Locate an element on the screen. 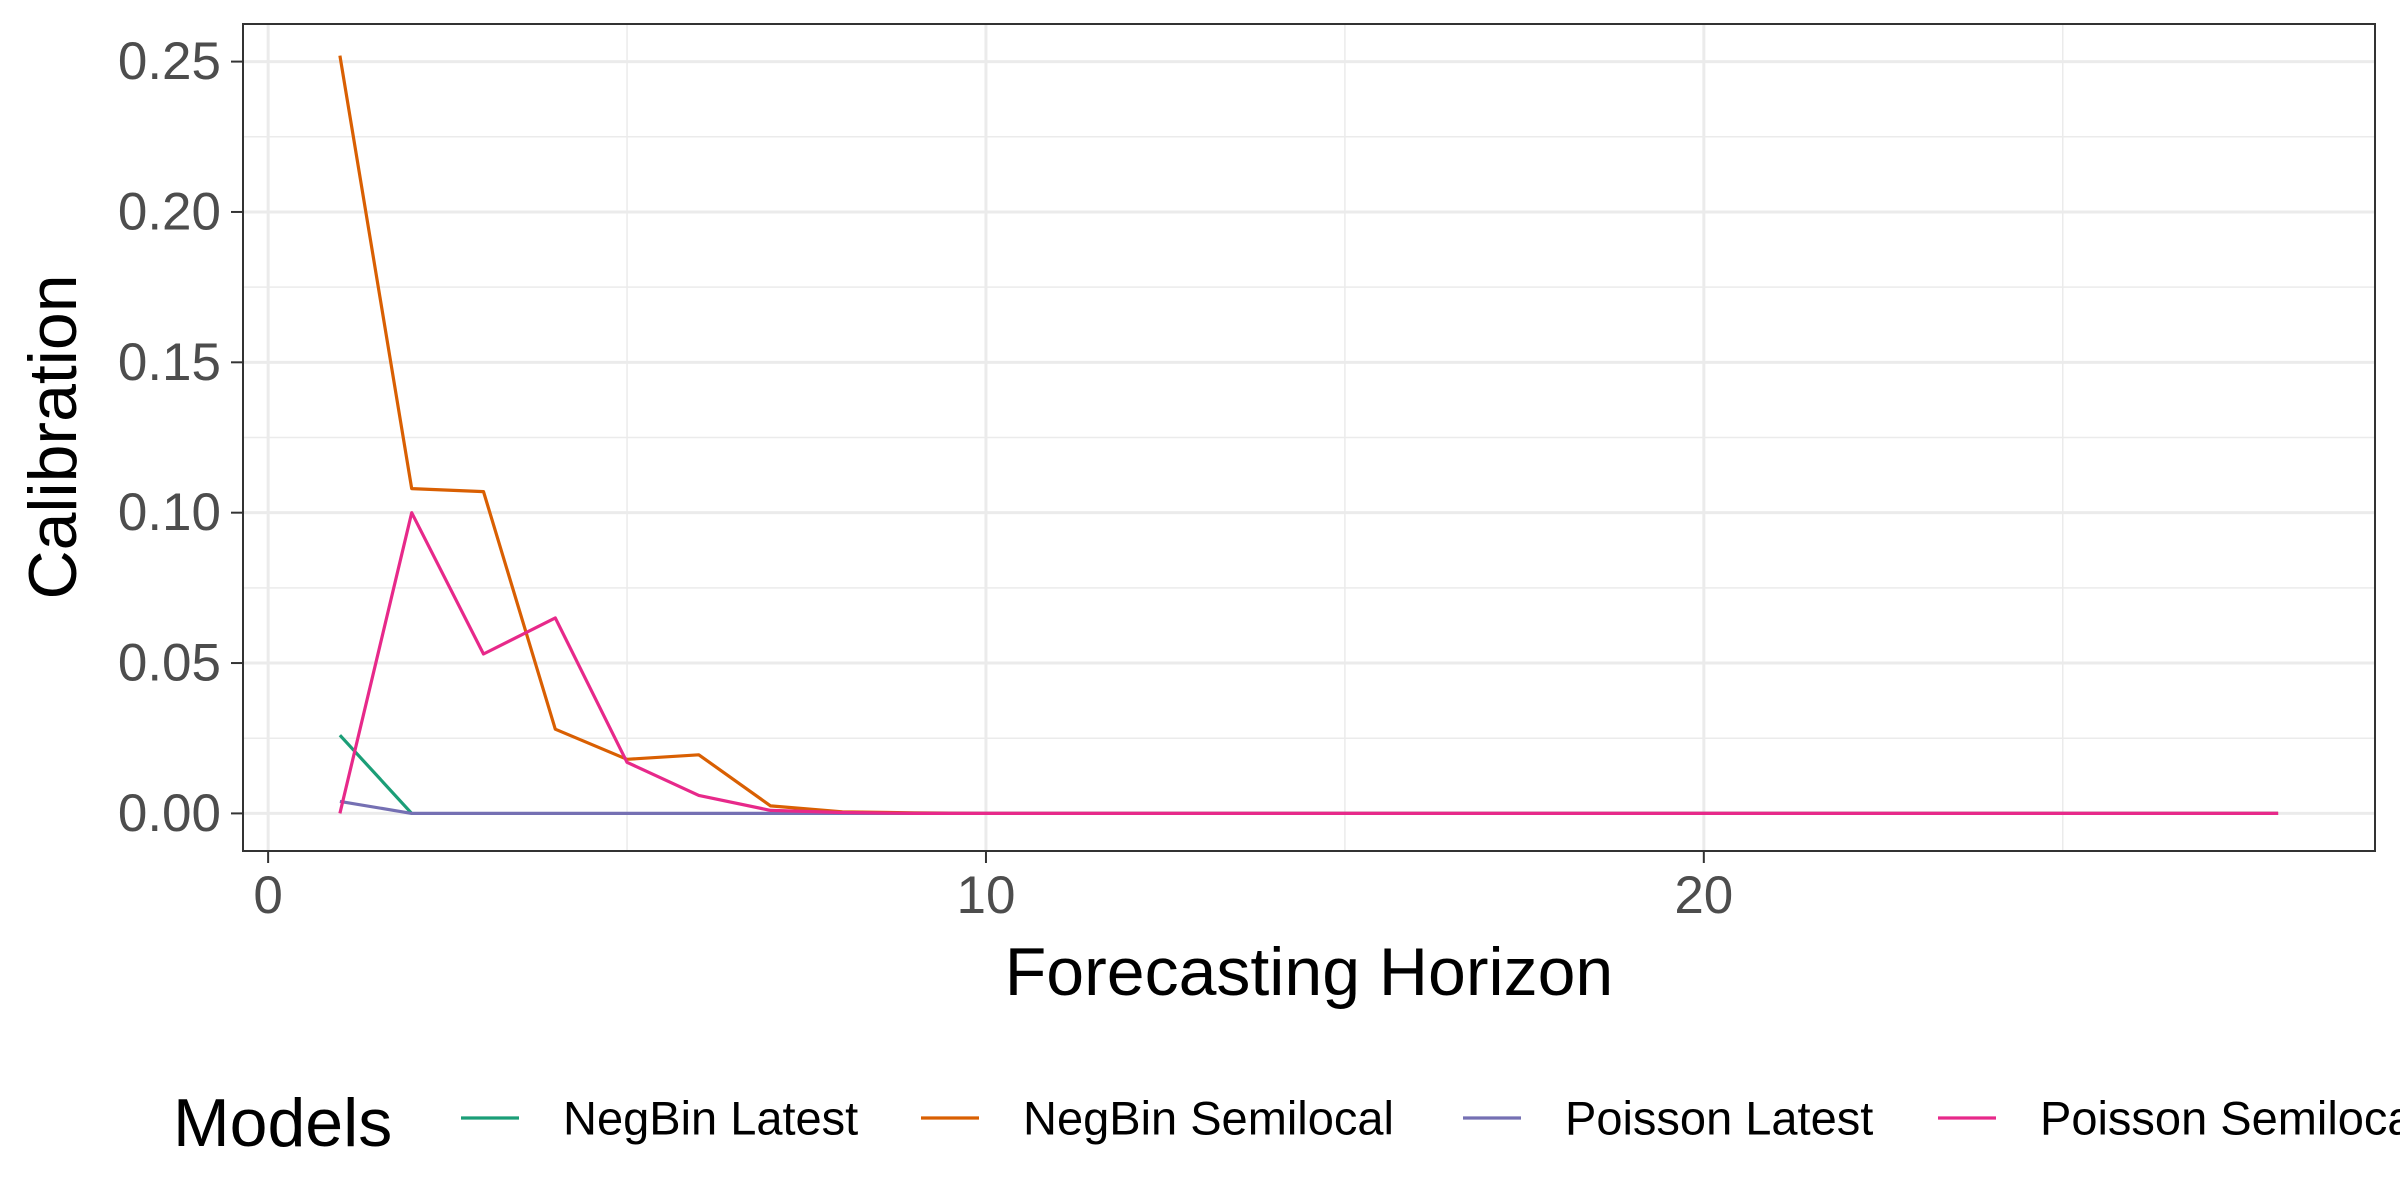 This screenshot has height=1200, width=2400. y-tick-label: 0.00 is located at coordinates (169, 813).